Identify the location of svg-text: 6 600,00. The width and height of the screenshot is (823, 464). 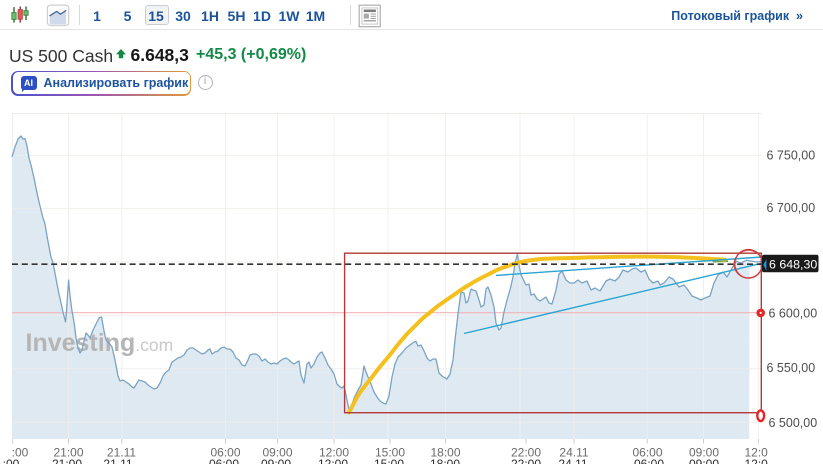
(793, 314).